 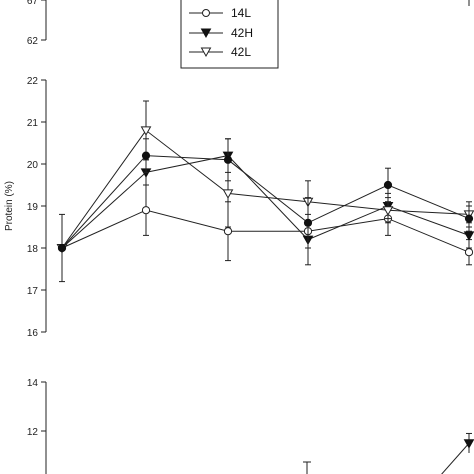 What do you see at coordinates (9, 206) in the screenshot?
I see `protein-y-axis-title: Protein (%)` at bounding box center [9, 206].